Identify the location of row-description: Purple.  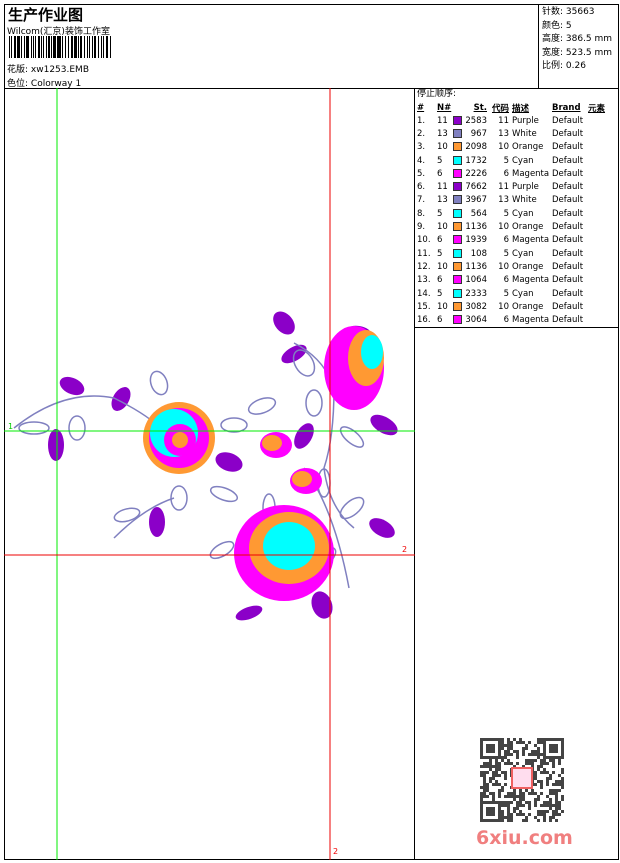
(525, 120).